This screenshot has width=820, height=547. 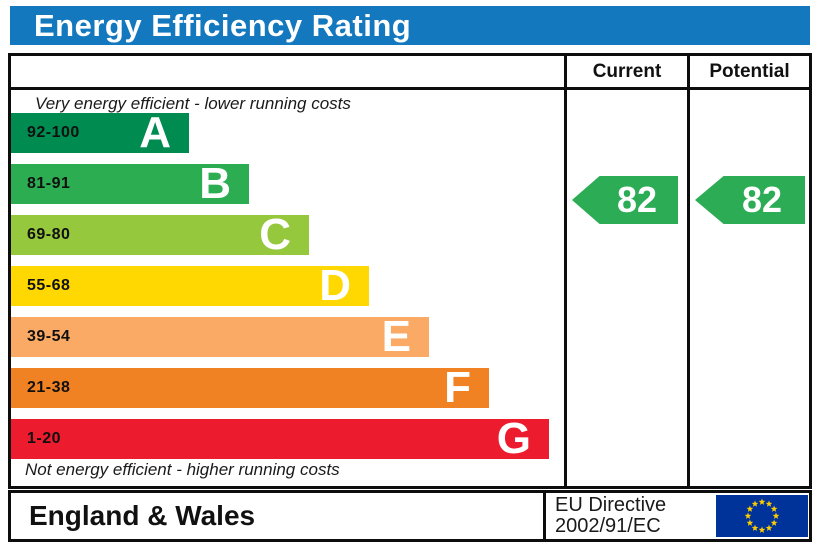 I want to click on band-letter: E, so click(x=396, y=336).